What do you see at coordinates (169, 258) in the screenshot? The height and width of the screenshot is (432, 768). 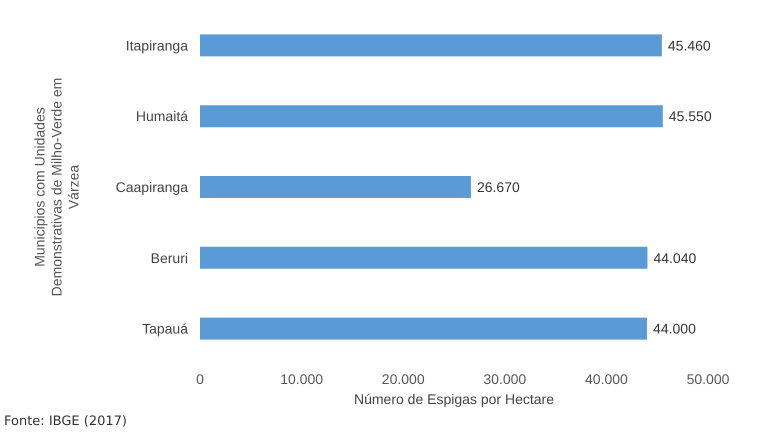 I see `y-tick-label: Beruri` at bounding box center [169, 258].